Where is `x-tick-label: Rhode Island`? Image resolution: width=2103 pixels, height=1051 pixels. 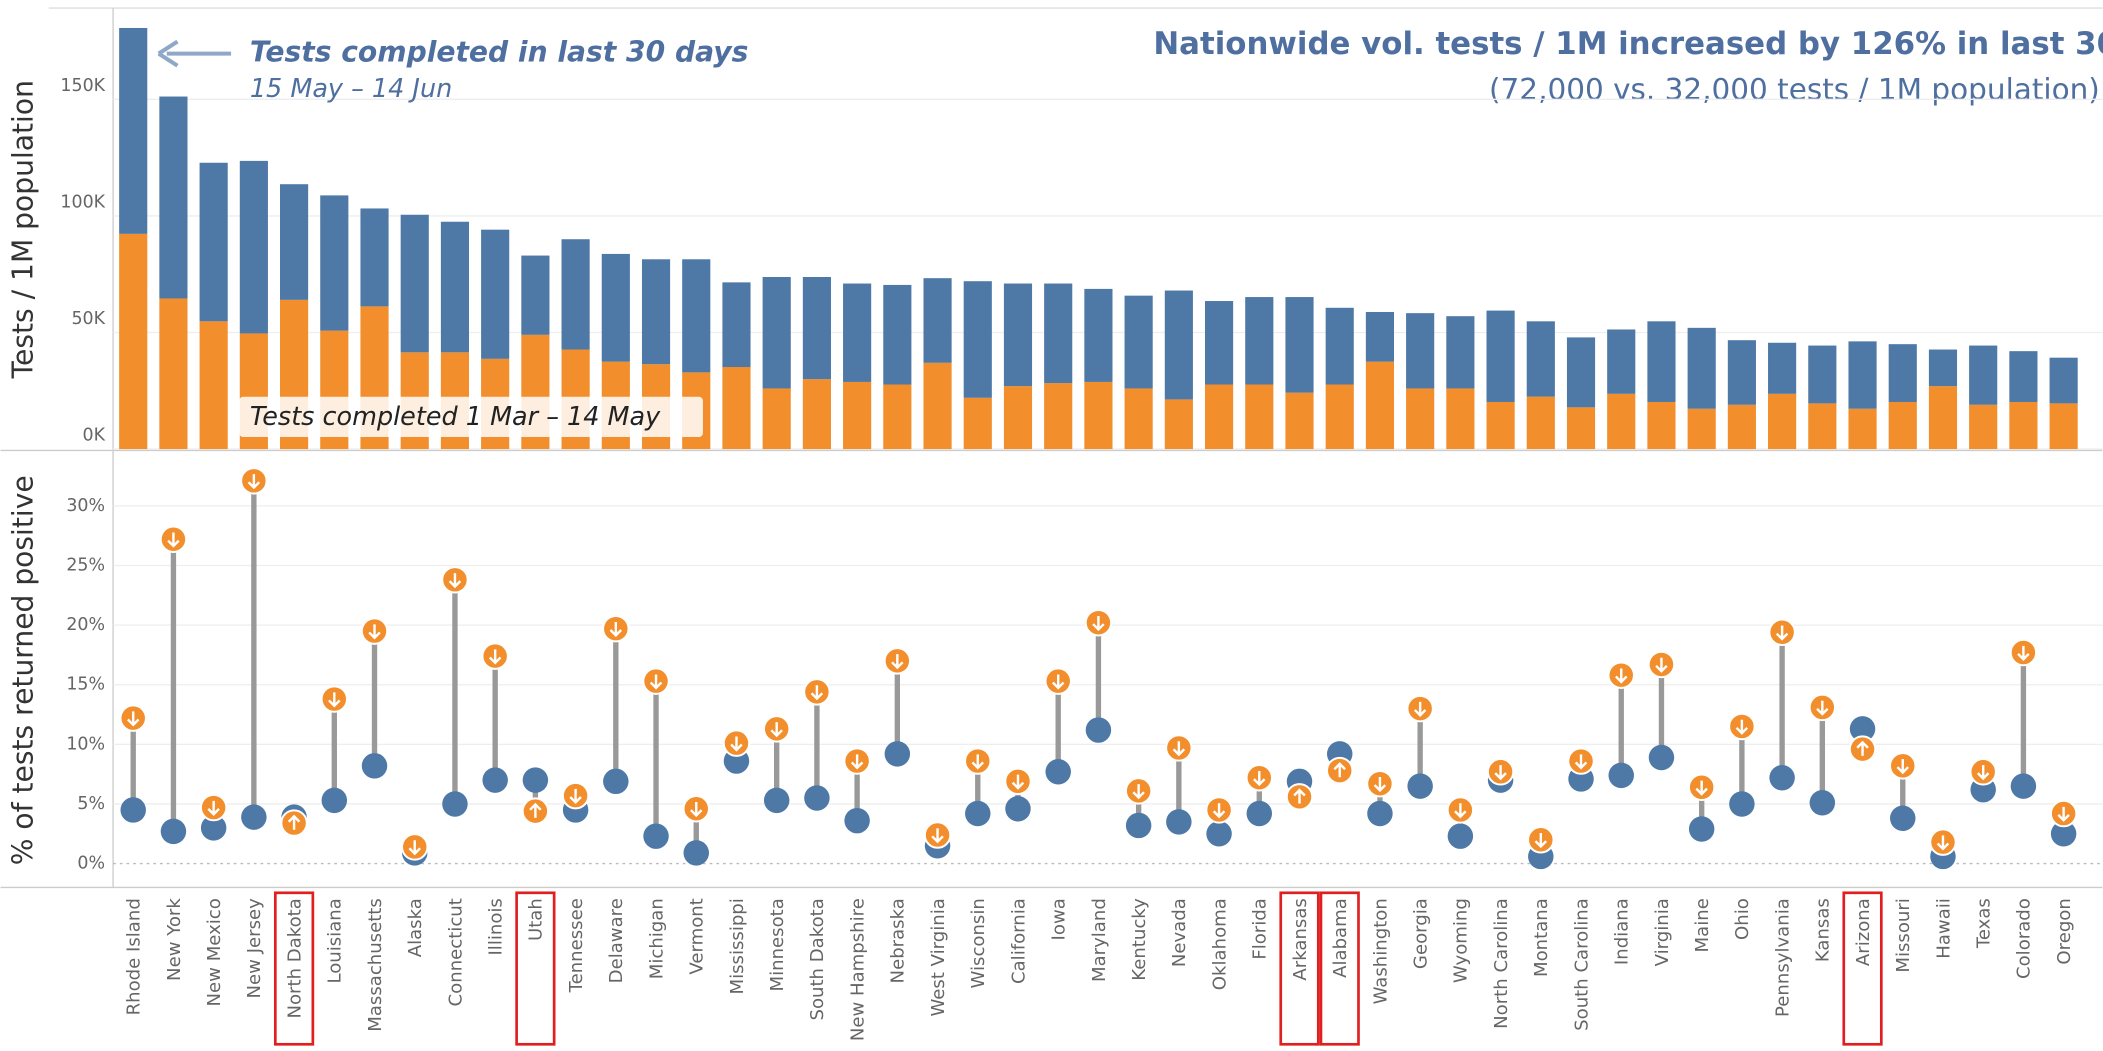
x-tick-label: Rhode Island is located at coordinates (134, 956).